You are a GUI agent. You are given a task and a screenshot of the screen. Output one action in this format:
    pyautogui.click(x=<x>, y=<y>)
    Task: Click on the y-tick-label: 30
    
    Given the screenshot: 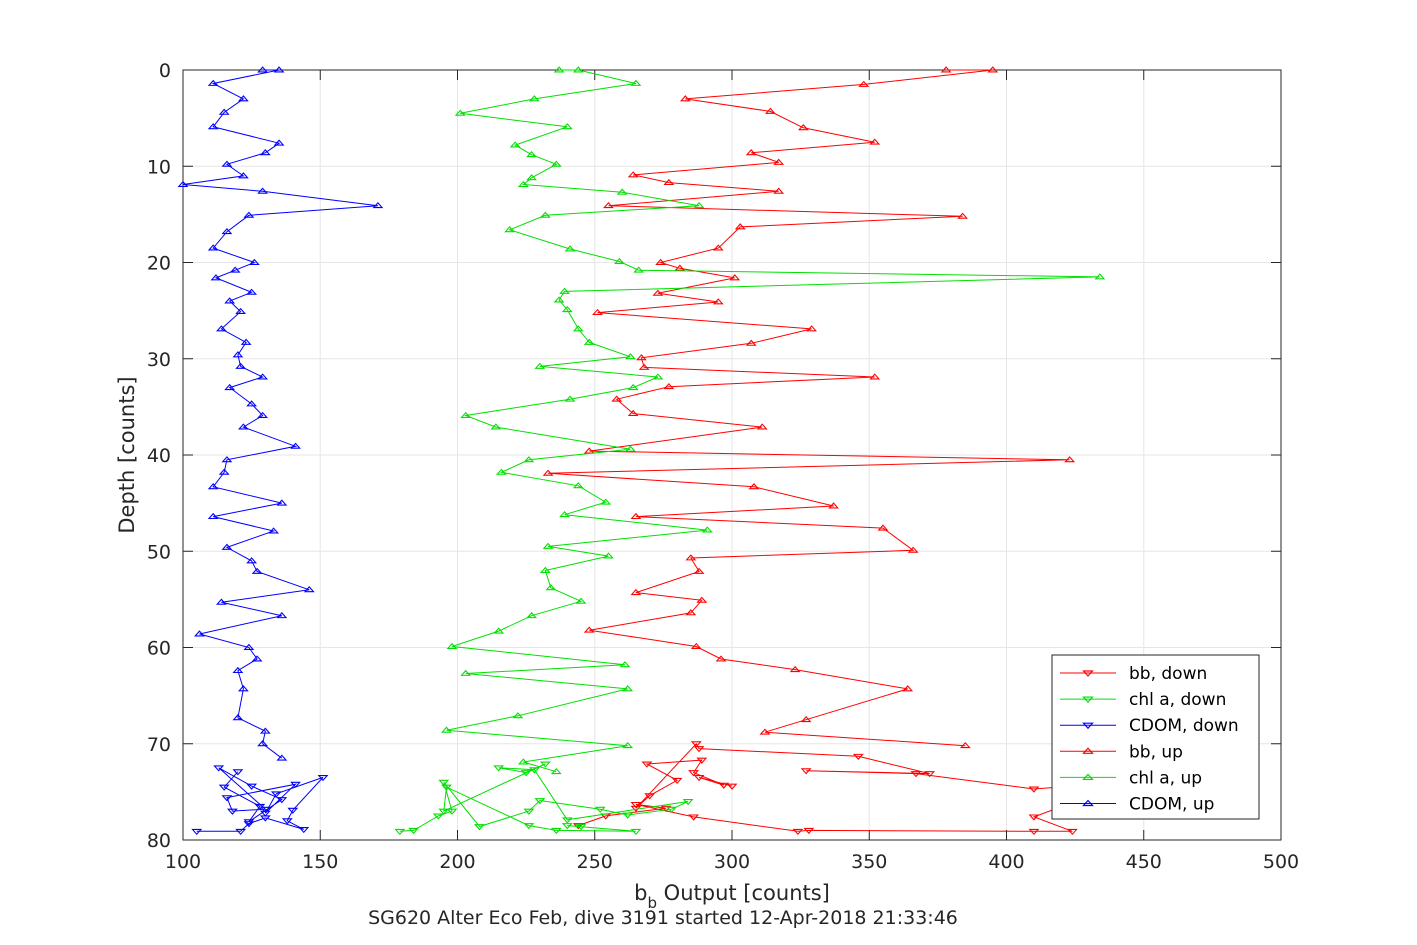 What is the action you would take?
    pyautogui.click(x=159, y=360)
    